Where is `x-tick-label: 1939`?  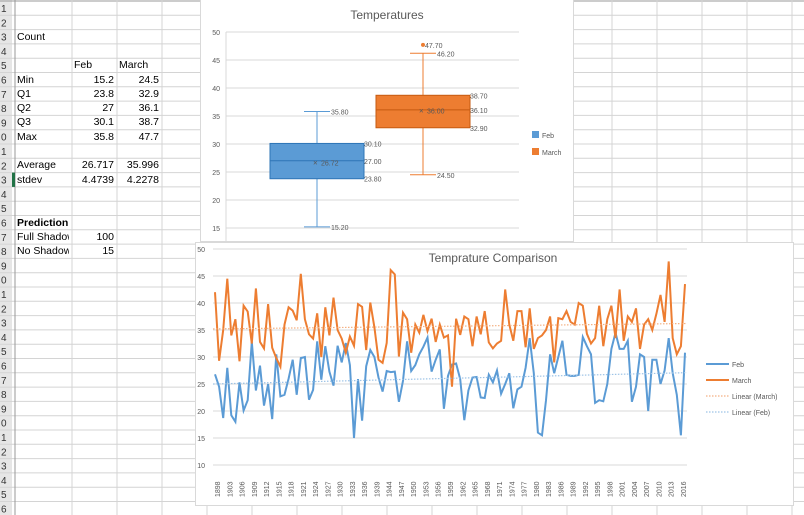
x-tick-label: 1939 is located at coordinates (377, 489).